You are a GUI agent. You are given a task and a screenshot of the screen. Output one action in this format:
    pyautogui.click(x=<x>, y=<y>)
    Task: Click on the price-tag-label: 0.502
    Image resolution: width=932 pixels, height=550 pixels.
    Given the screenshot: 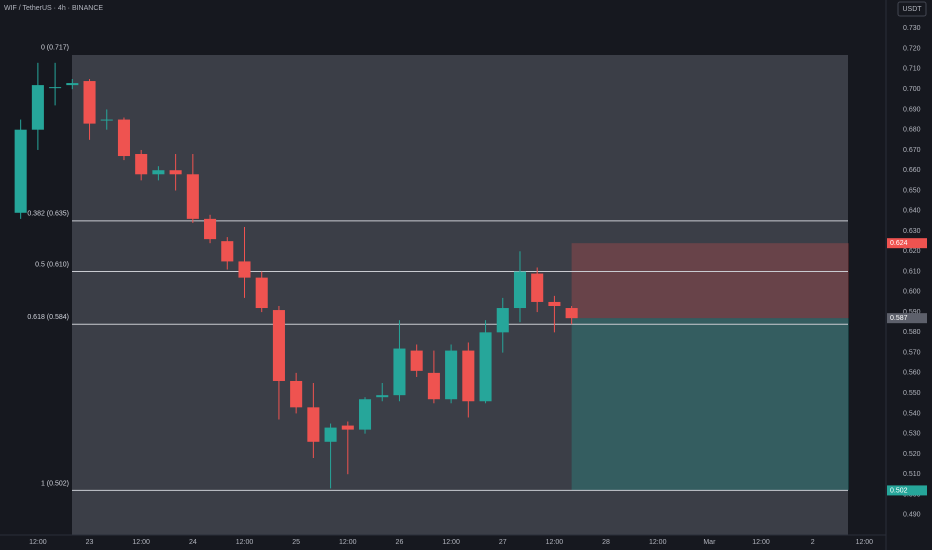 What is the action you would take?
    pyautogui.click(x=899, y=490)
    